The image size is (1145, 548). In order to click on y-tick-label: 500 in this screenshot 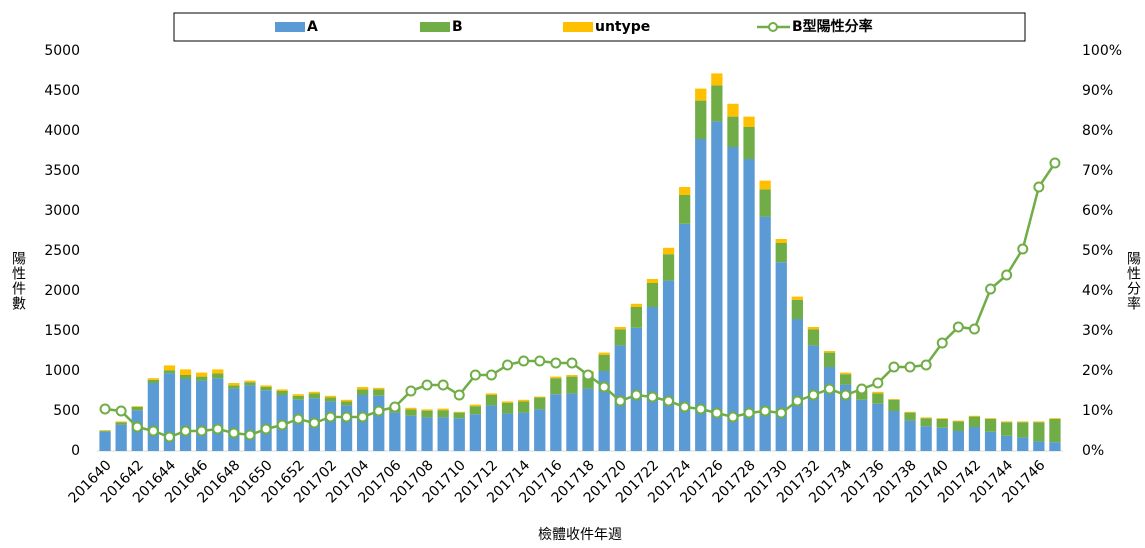, I will do `click(66, 411)`.